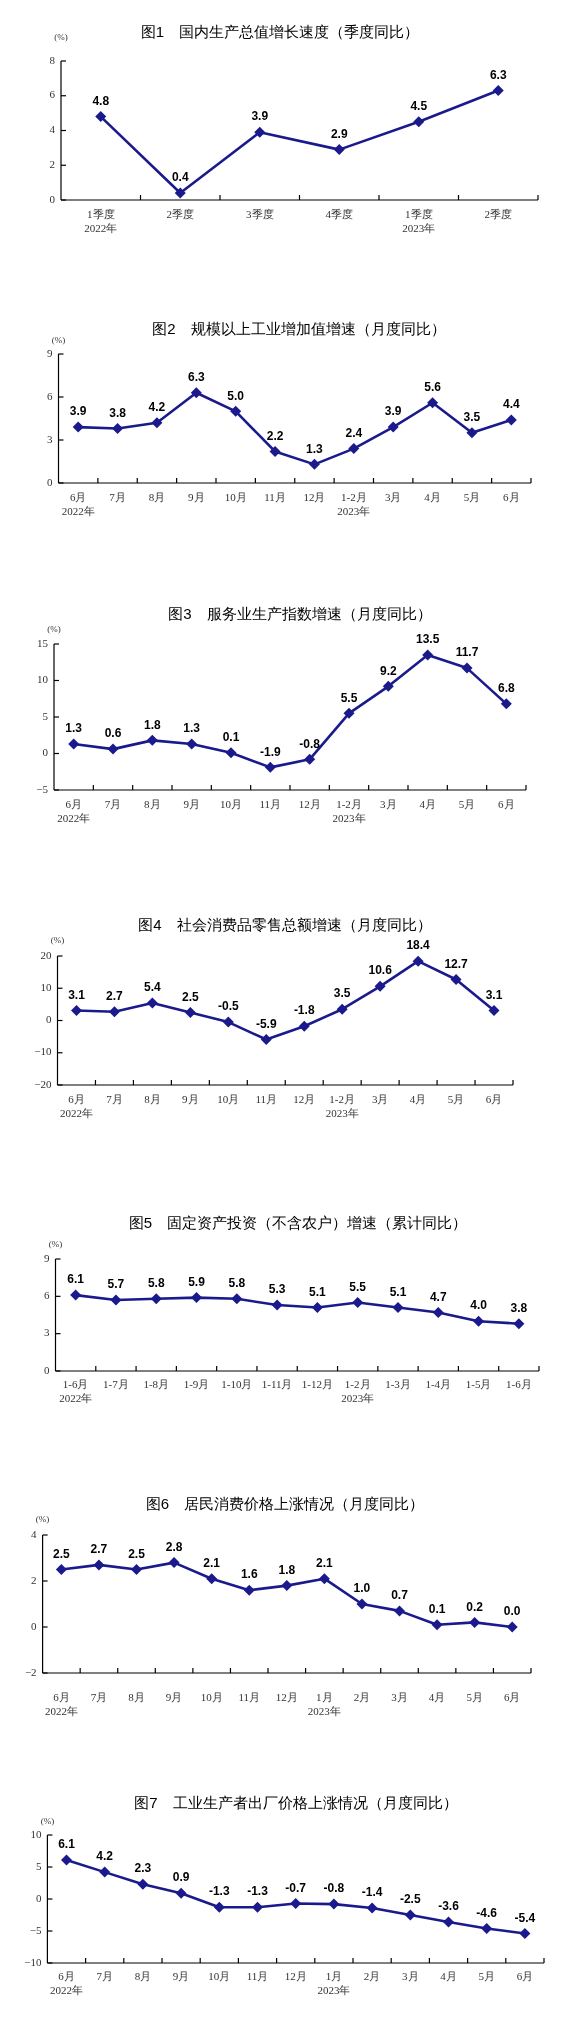 The height and width of the screenshot is (2031, 582). What do you see at coordinates (277, 1289) in the screenshot?
I see `data-label: 5.3` at bounding box center [277, 1289].